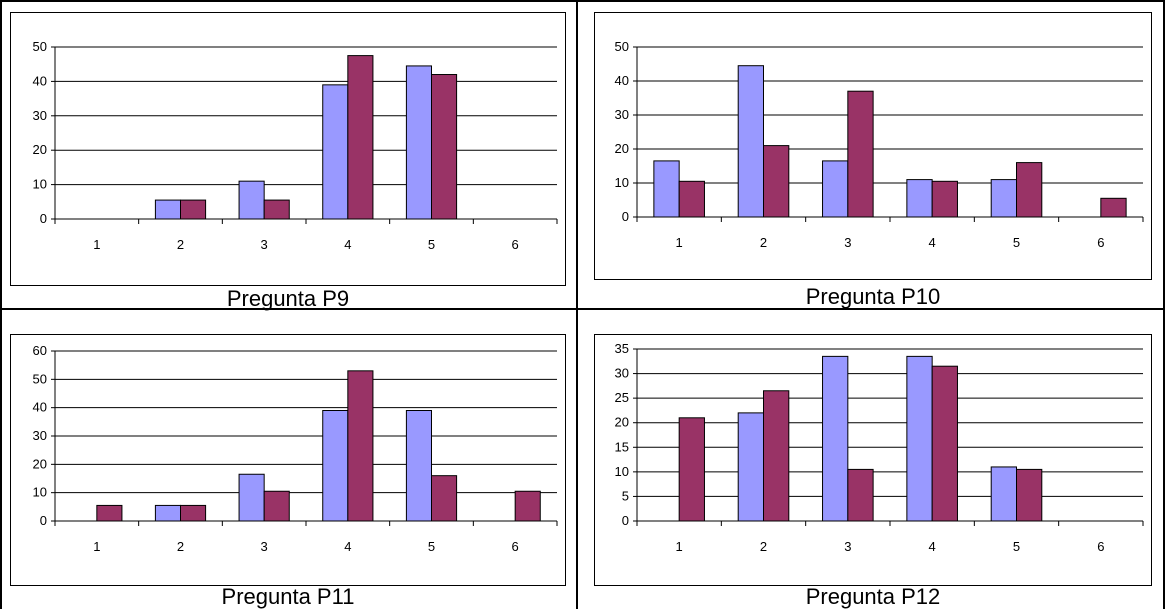 This screenshot has height=610, width=1165. I want to click on y-tick-label: 25, so click(622, 397).